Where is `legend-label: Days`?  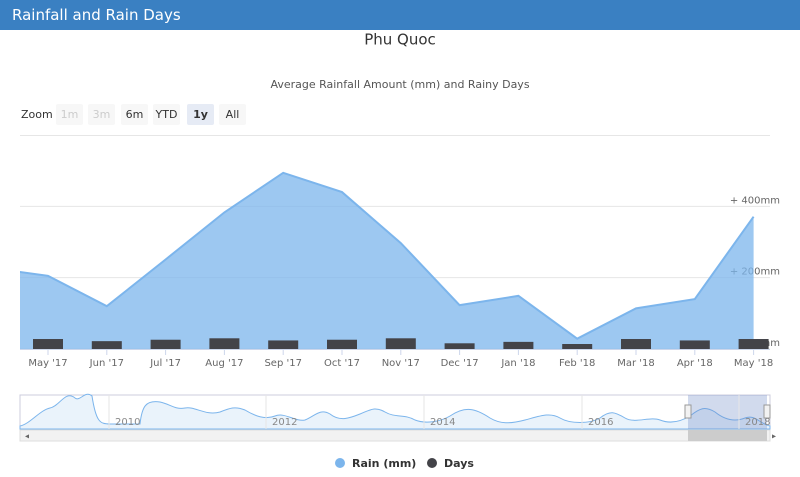
legend-label: Days is located at coordinates (459, 463).